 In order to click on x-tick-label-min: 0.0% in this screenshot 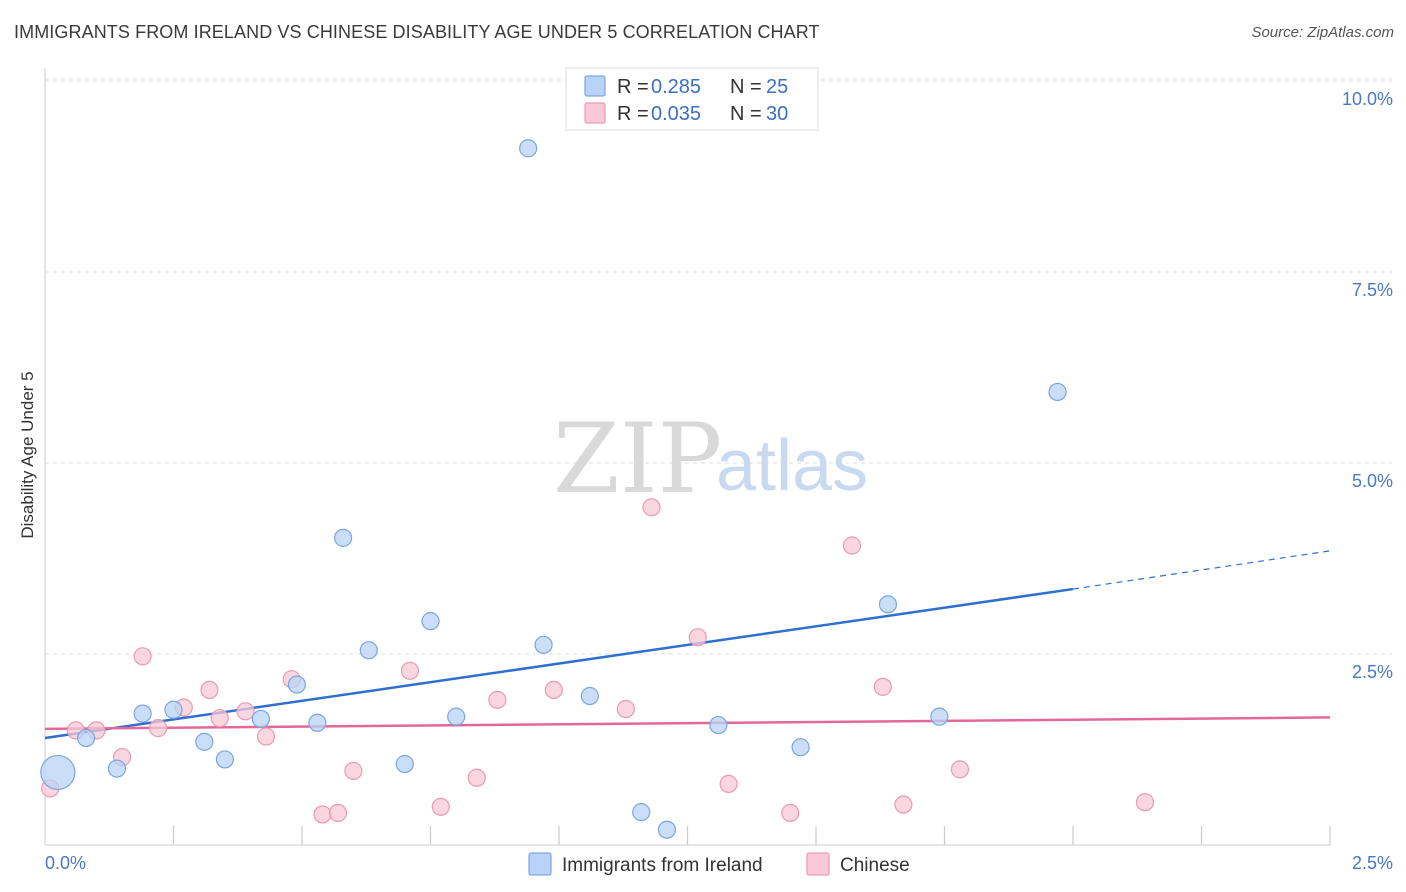, I will do `click(65, 863)`.